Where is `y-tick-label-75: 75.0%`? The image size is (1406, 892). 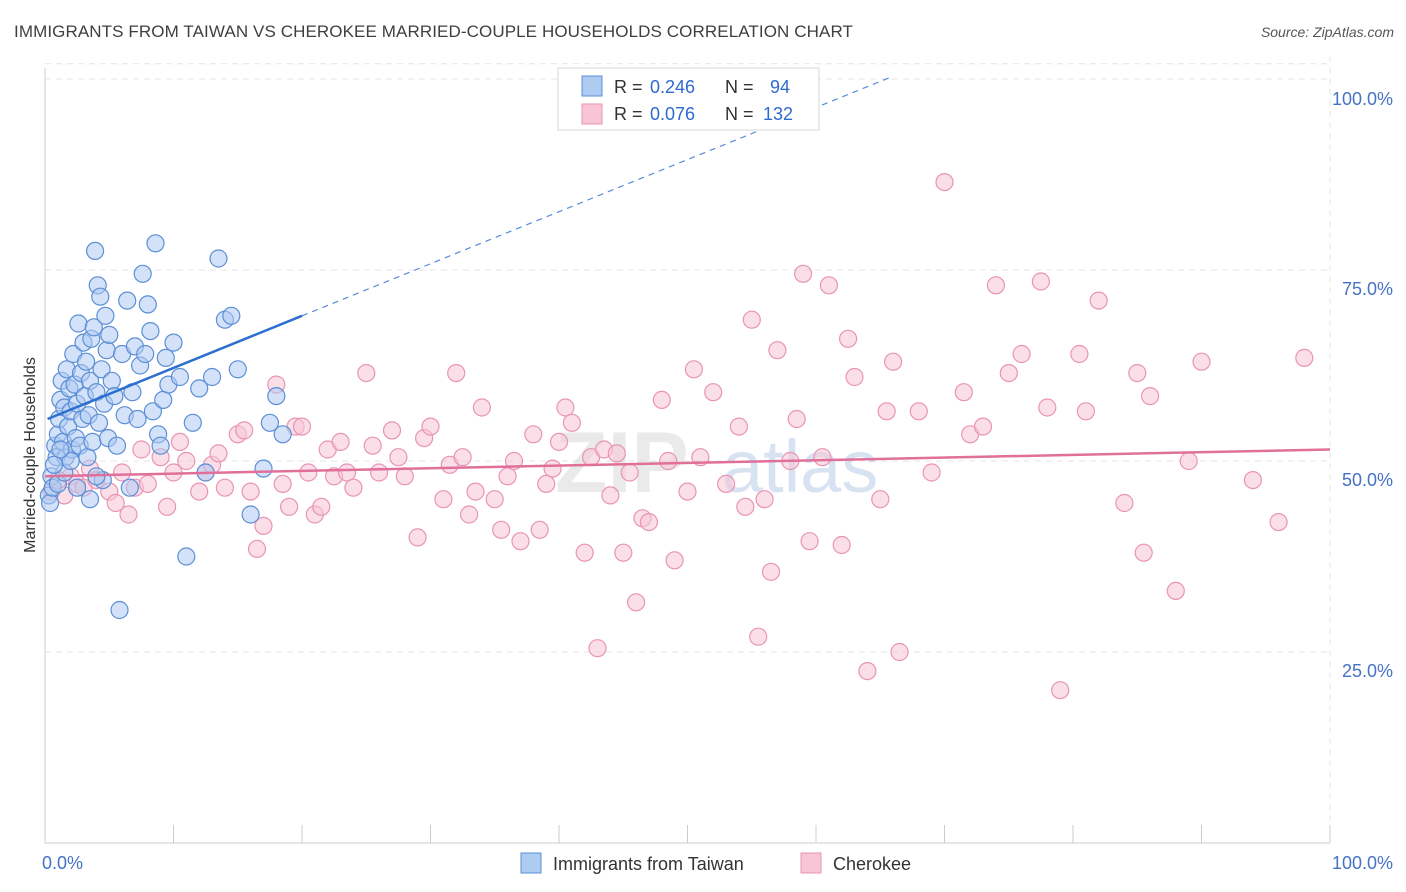
y-tick-label-75: 75.0% is located at coordinates (1367, 289).